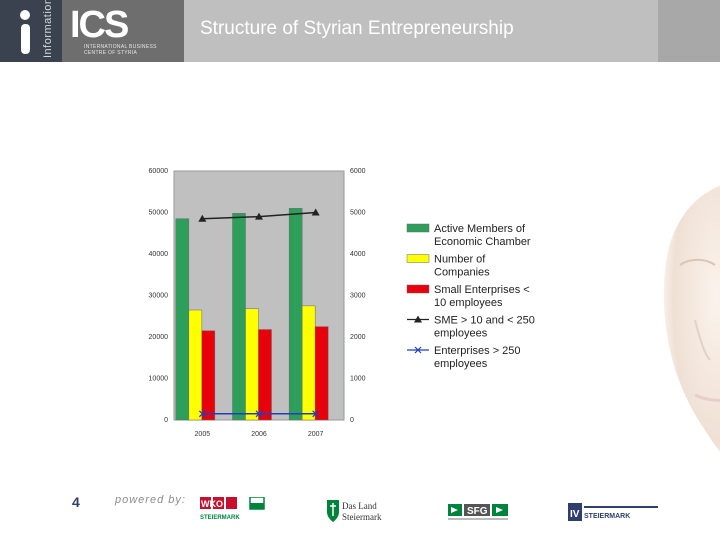  Describe the element at coordinates (613, 512) in the screenshot. I see `iv-steiermark-logo: IV STEIERMARK` at that location.